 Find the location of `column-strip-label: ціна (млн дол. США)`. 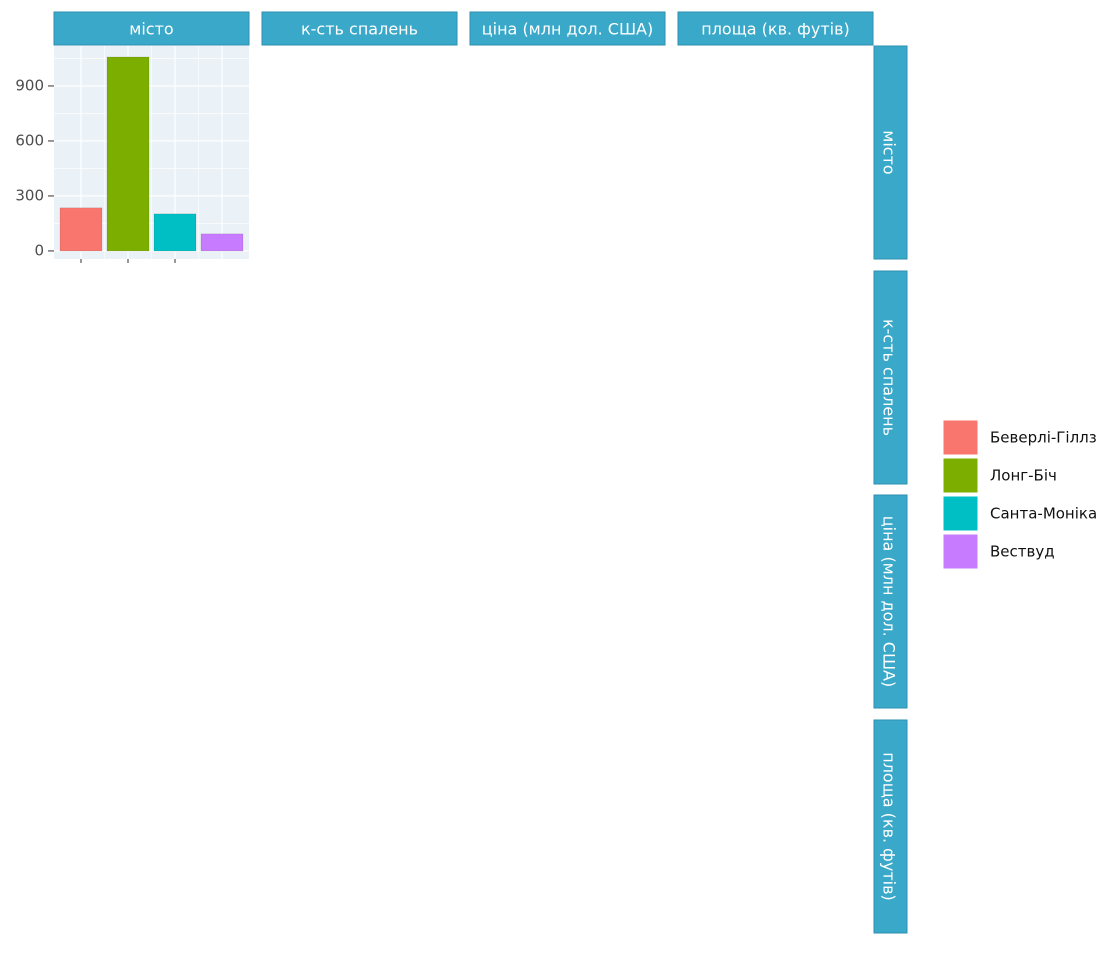

column-strip-label: ціна (млн дол. США) is located at coordinates (568, 29).